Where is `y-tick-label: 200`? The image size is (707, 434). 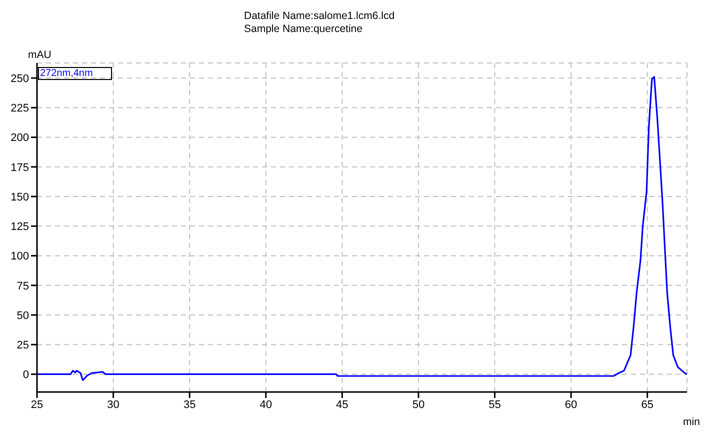
y-tick-label: 200 is located at coordinates (19, 138).